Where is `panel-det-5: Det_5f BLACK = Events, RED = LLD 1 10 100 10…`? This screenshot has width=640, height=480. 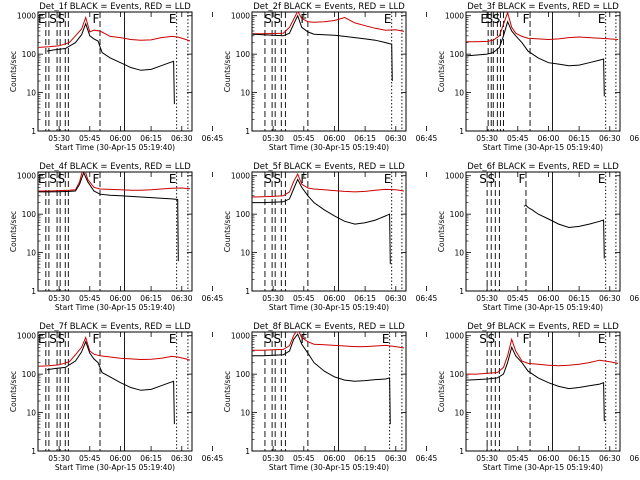 panel-det-5: Det_5f BLACK = Events, RED = LLD 1 10 100 10… is located at coordinates (330, 237).